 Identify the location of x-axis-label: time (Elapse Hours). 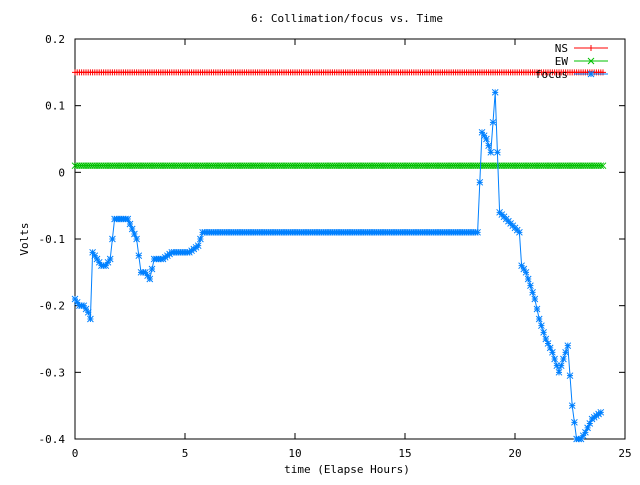
(347, 469).